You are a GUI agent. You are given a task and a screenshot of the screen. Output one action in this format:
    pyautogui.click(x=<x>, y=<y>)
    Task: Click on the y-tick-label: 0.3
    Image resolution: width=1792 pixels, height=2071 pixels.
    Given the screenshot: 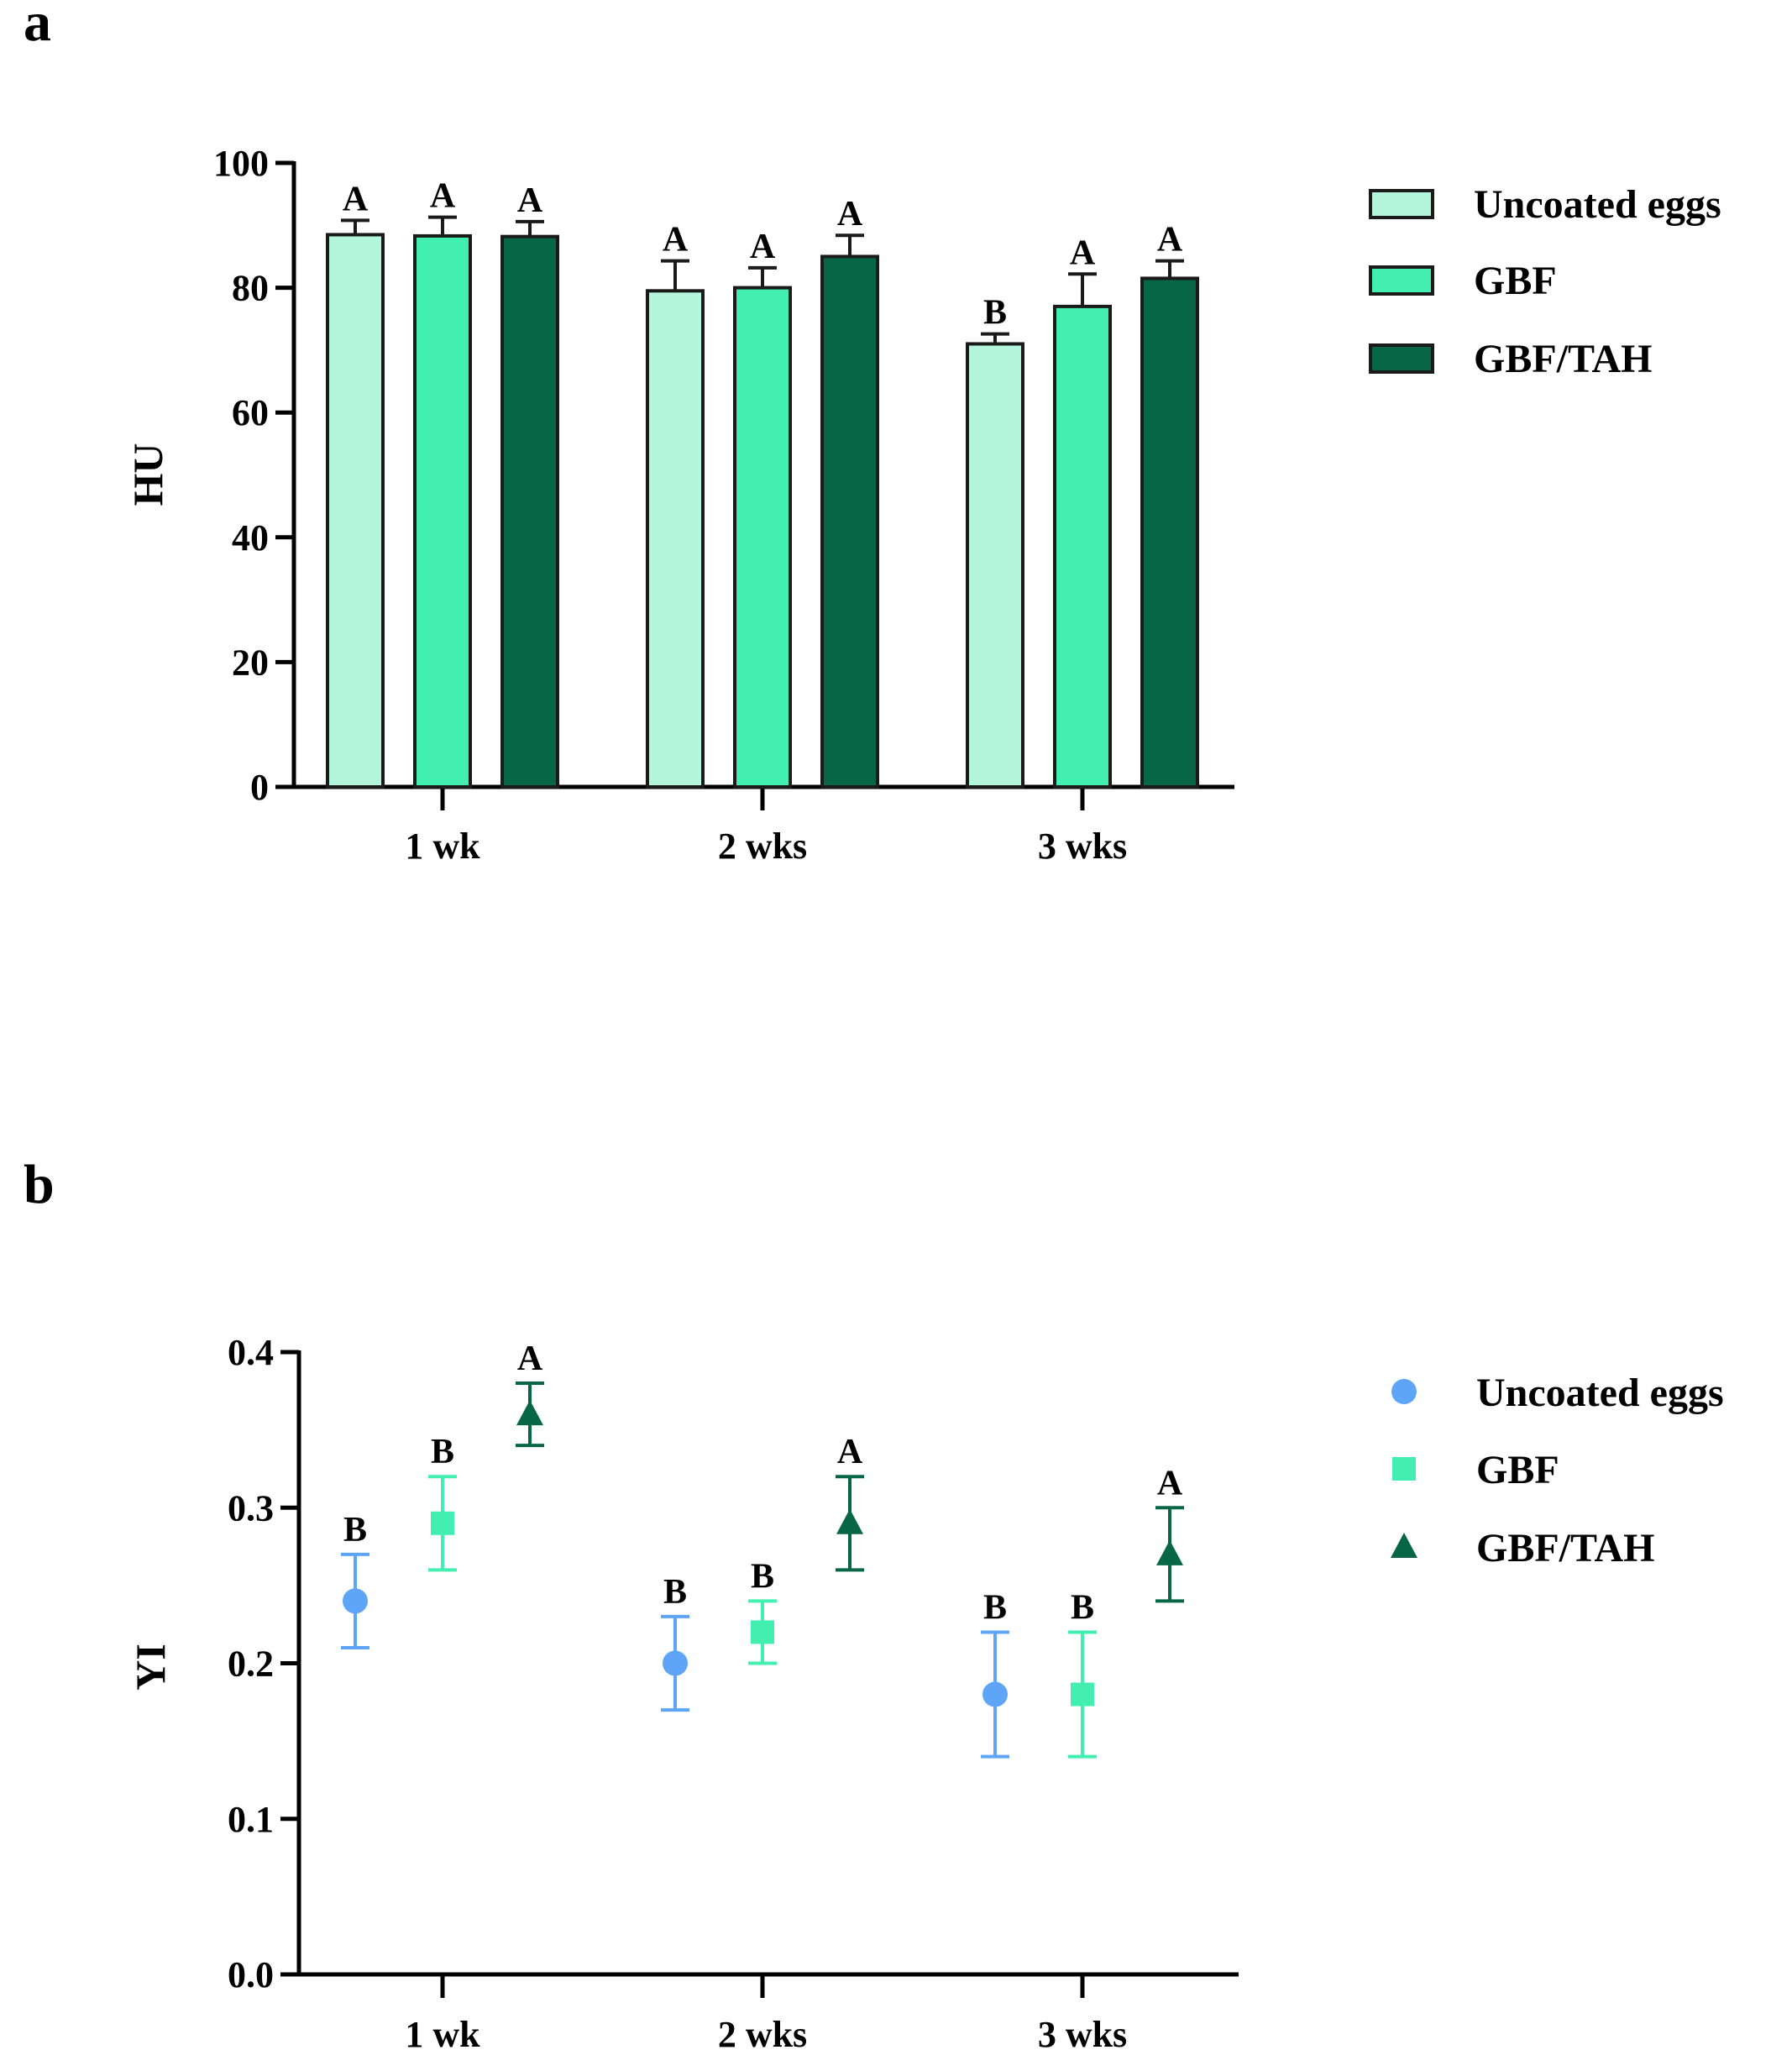 What is the action you would take?
    pyautogui.click(x=251, y=1507)
    